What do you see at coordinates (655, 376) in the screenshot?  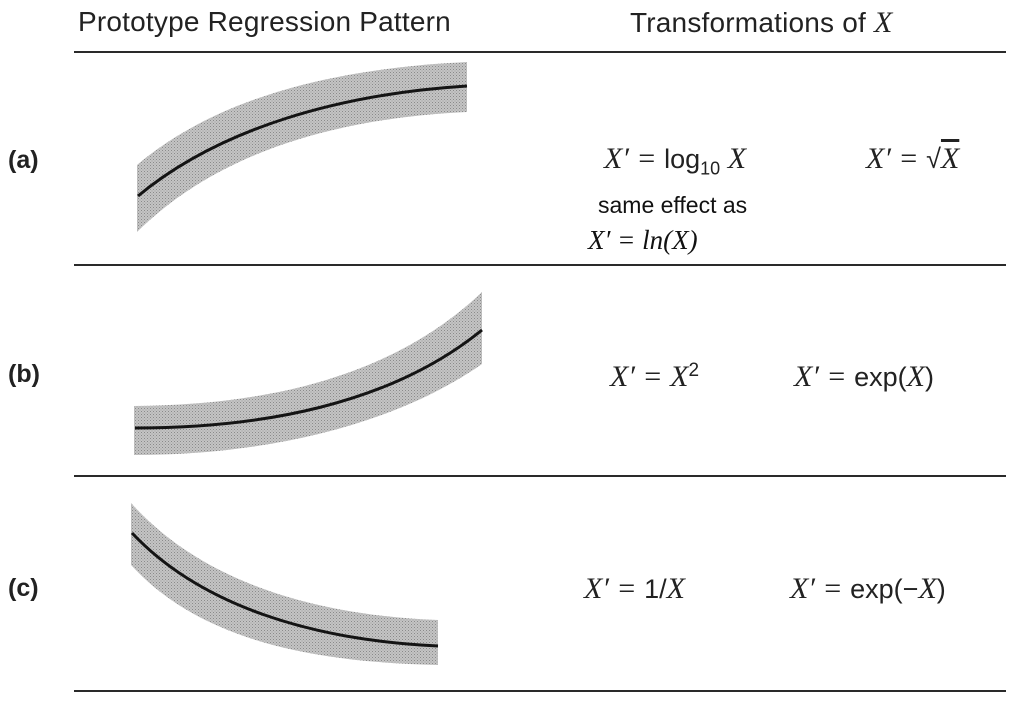 I see `formula-b-square: X′ = X2` at bounding box center [655, 376].